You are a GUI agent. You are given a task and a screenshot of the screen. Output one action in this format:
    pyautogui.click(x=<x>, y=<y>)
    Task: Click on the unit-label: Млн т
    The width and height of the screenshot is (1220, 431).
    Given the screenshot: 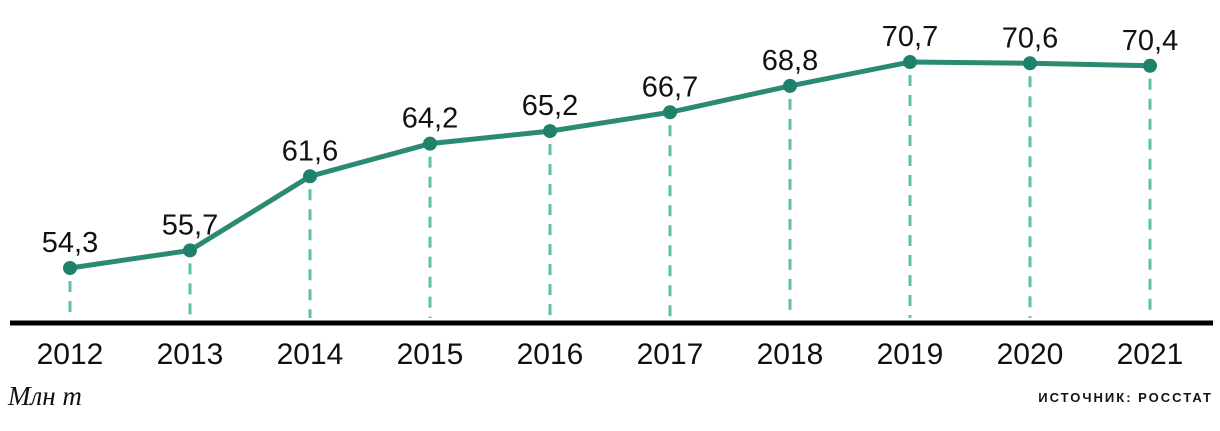 What is the action you would take?
    pyautogui.click(x=45, y=396)
    